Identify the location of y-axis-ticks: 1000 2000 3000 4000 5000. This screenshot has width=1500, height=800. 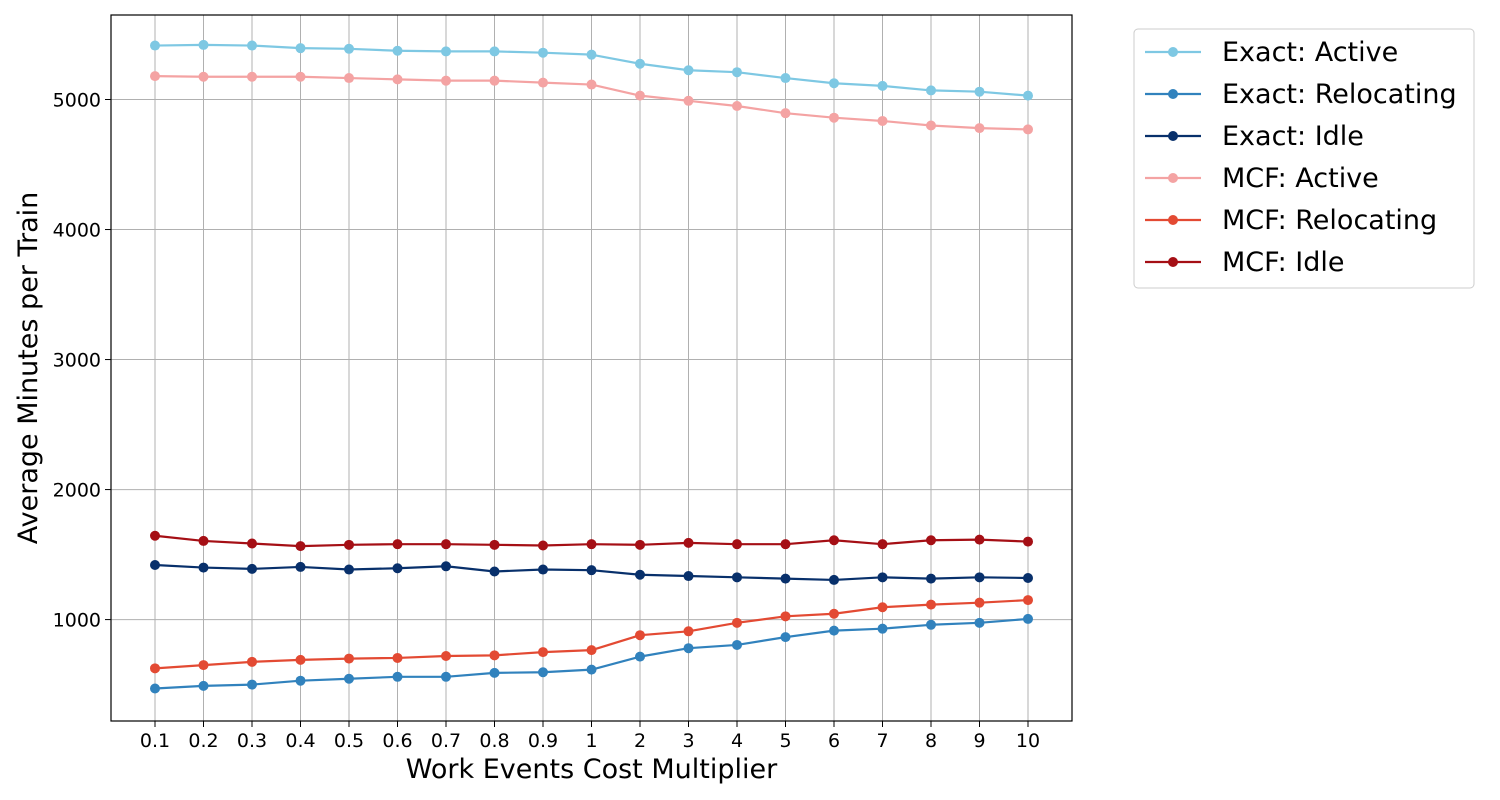
(82, 361).